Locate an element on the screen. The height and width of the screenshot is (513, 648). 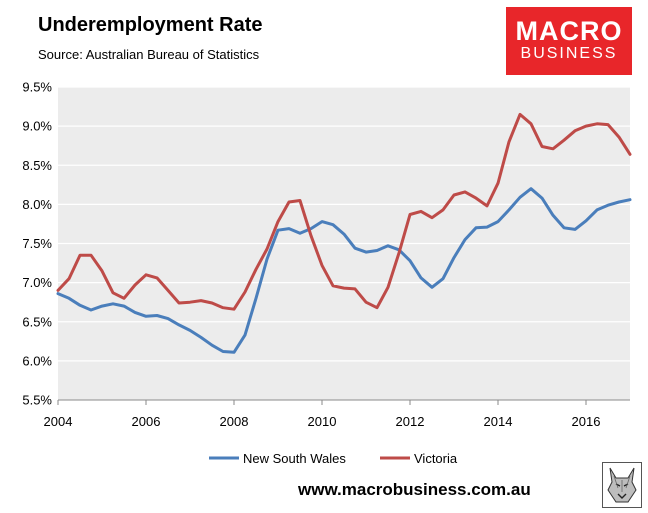
x-tick-label: 2014 is located at coordinates (498, 421).